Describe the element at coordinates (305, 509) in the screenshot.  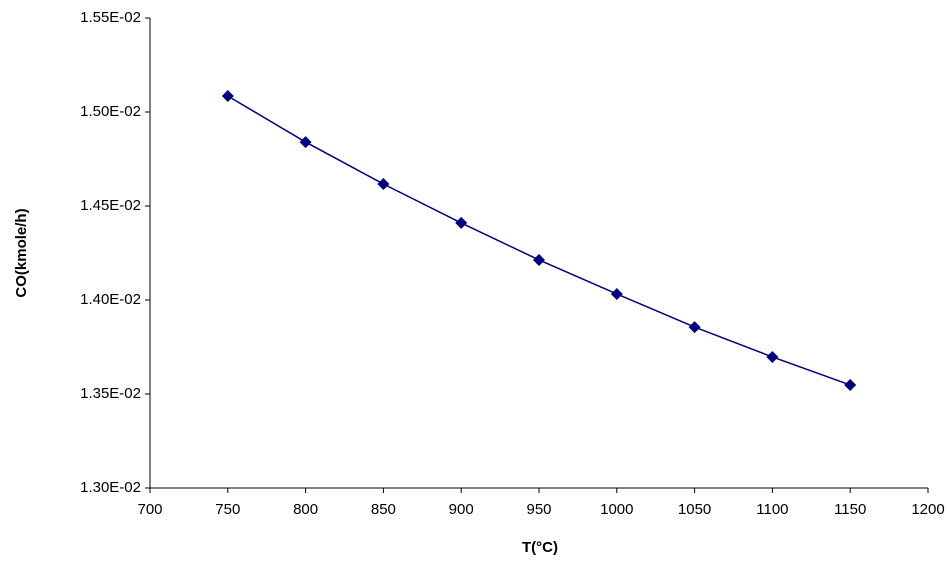
I see `x-tick-label: 800` at that location.